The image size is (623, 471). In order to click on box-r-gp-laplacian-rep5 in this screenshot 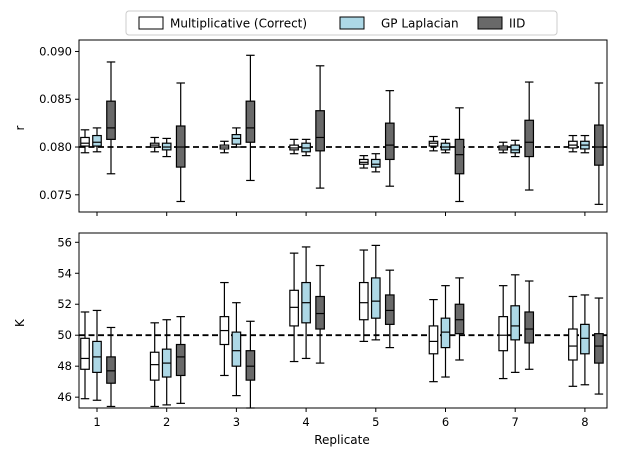, I will do `click(375, 163)`.